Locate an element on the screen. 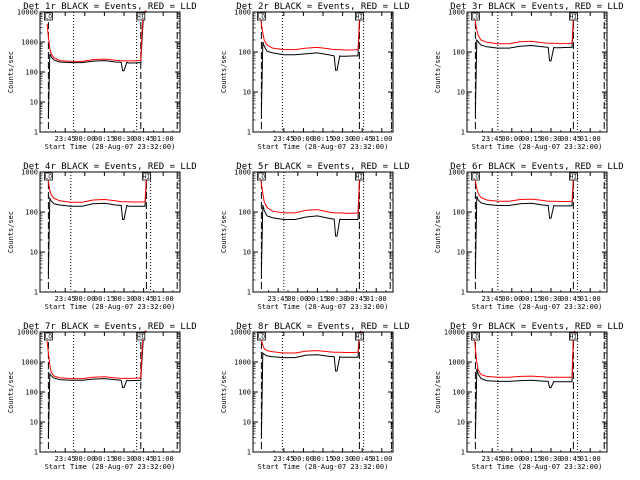 Image resolution: width=640 pixels, height=480 pixels. panel-title: Det 5r BLACK = Events, RED = LLD is located at coordinates (322, 167).